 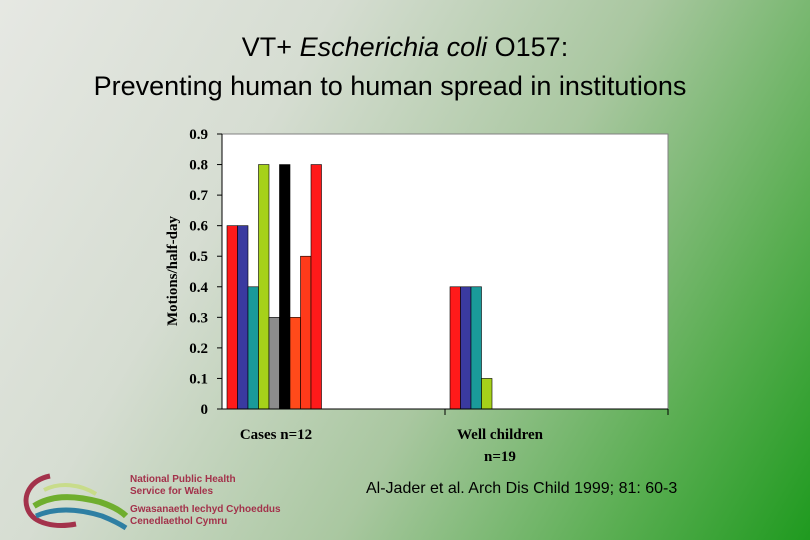 I want to click on category-label-cases: Cases n=12, so click(x=276, y=435).